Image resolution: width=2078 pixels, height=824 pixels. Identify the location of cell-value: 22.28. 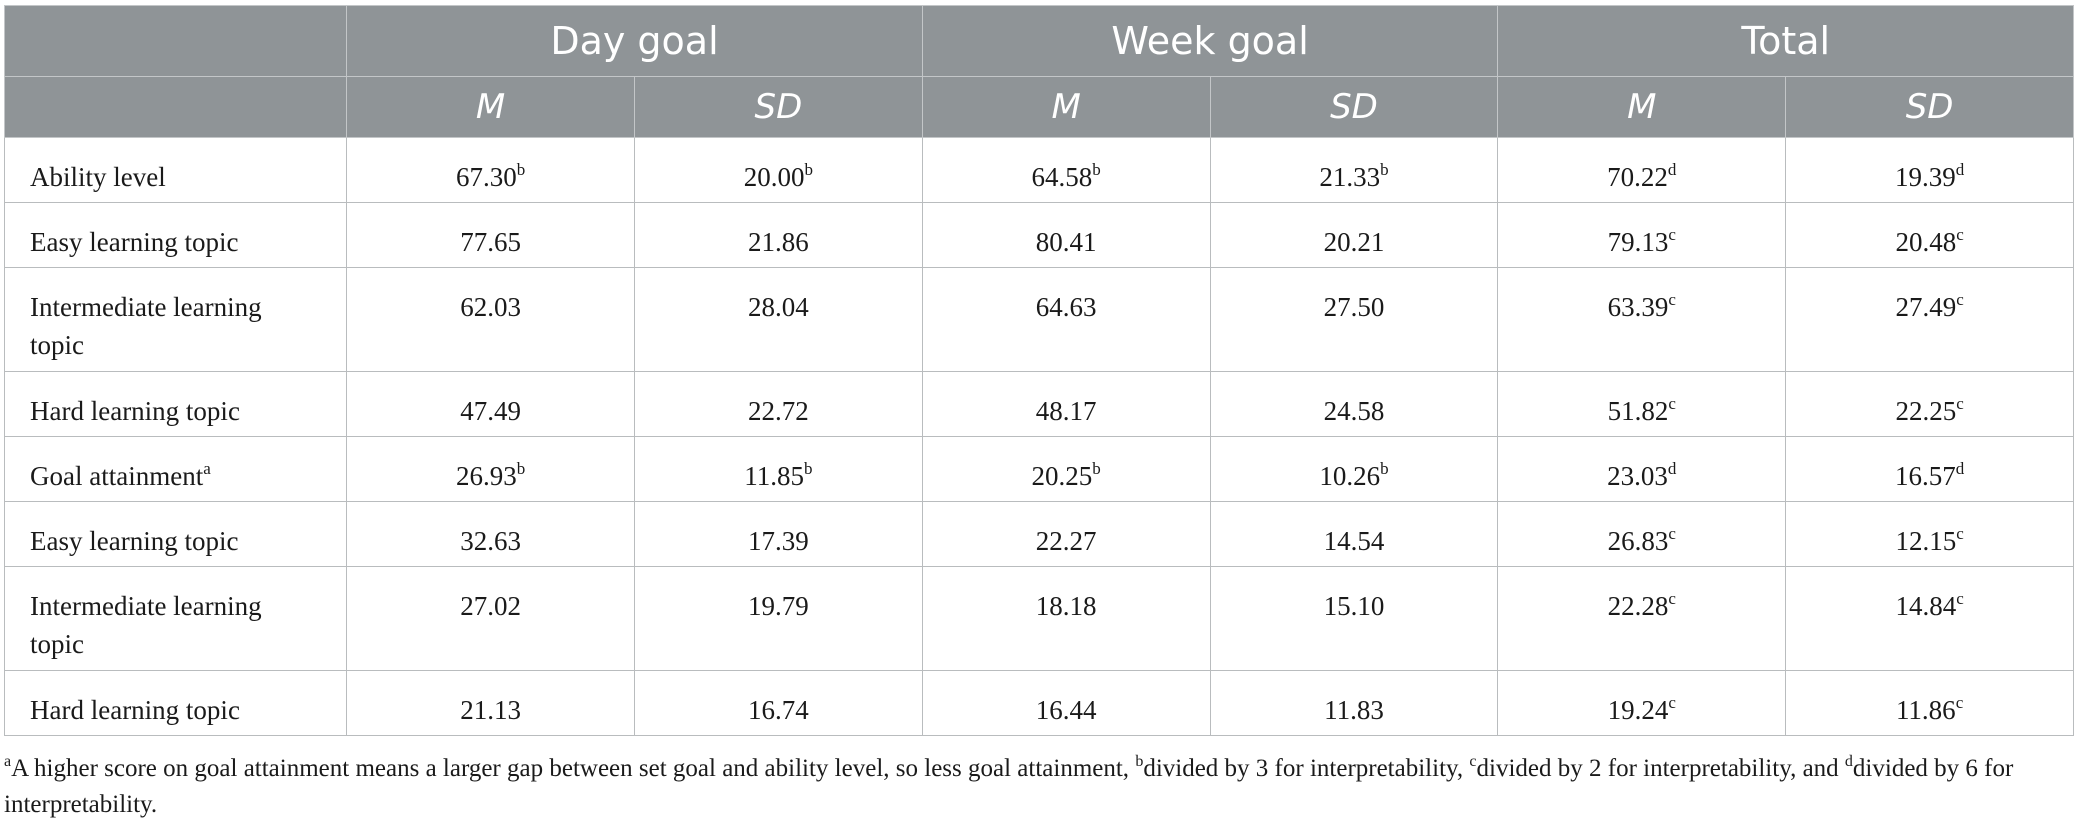
(1638, 606).